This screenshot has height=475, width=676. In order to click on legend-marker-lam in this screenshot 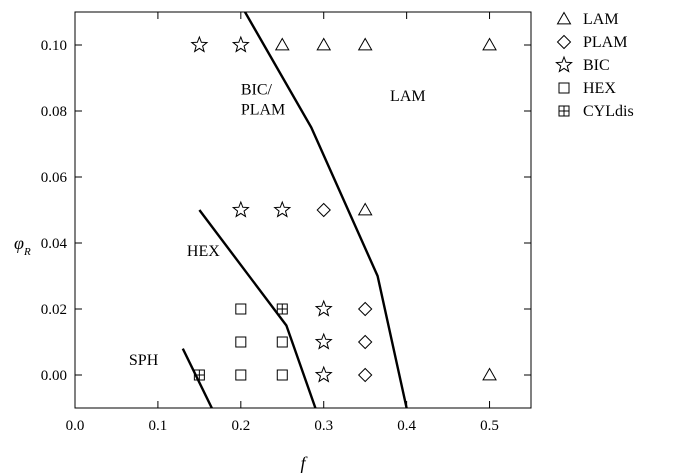, I will do `click(564, 18)`.